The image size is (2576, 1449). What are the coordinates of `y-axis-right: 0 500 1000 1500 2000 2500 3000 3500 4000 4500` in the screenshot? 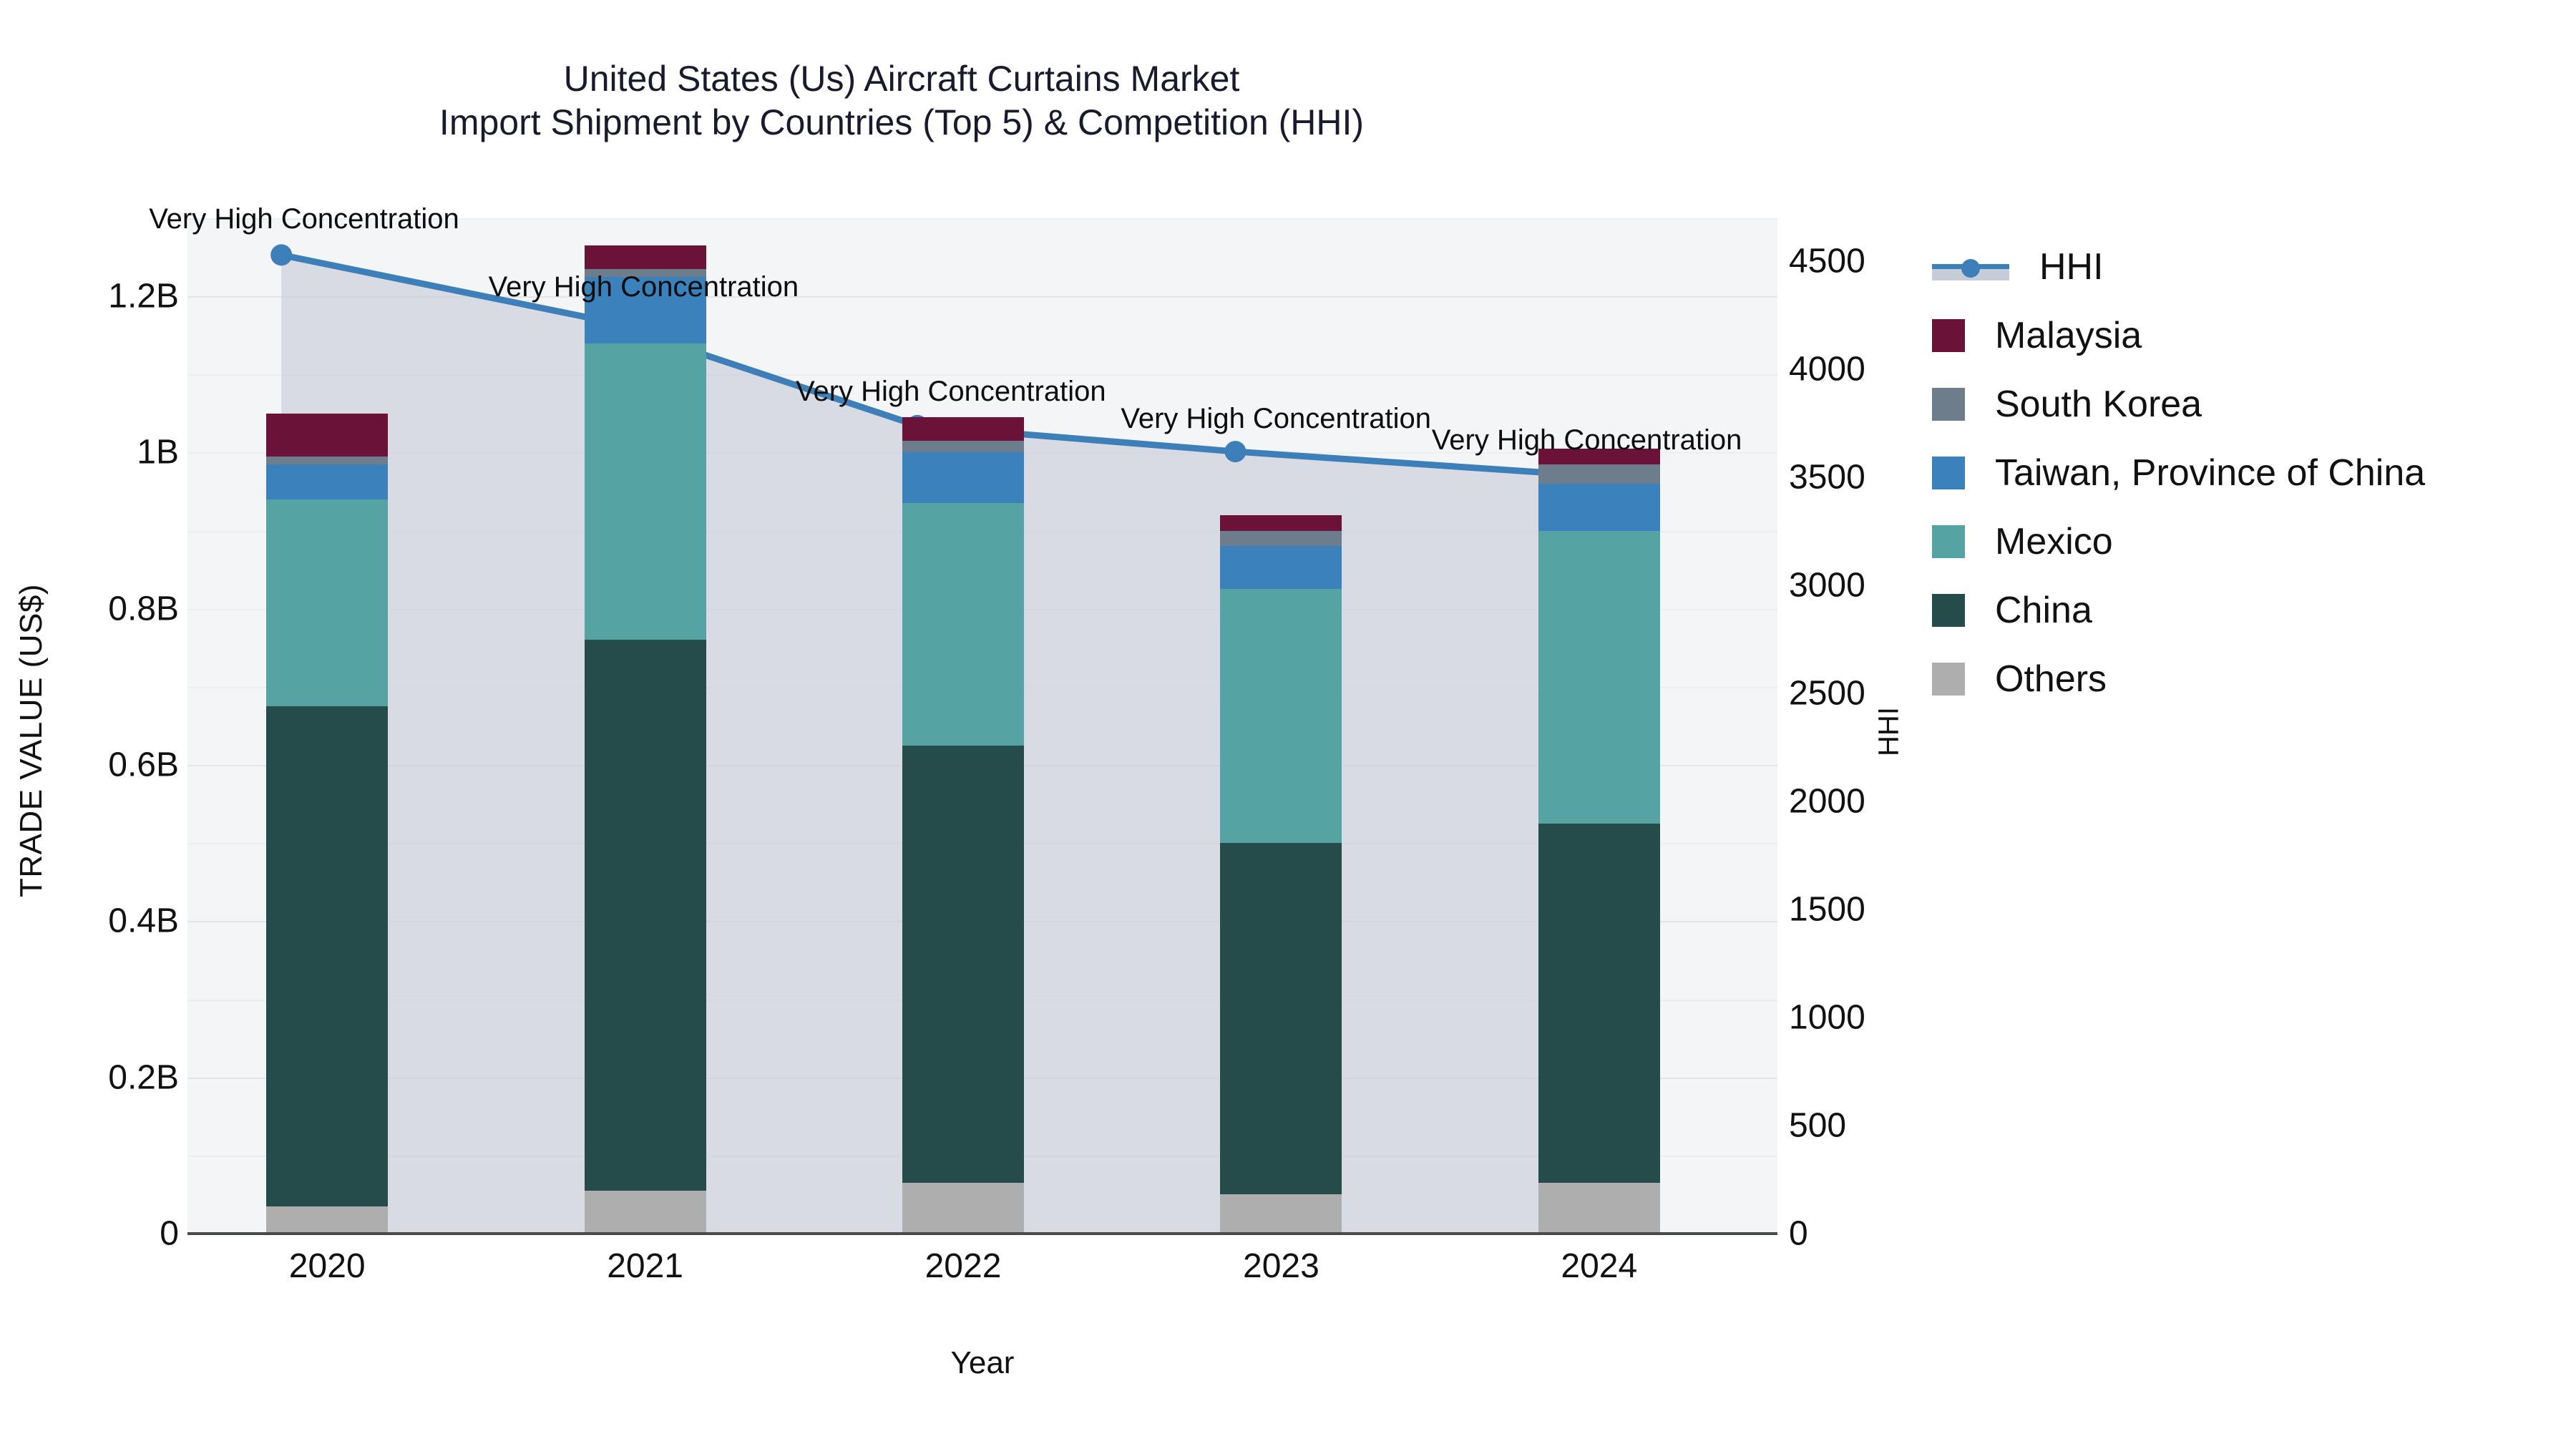 It's located at (1882, 724).